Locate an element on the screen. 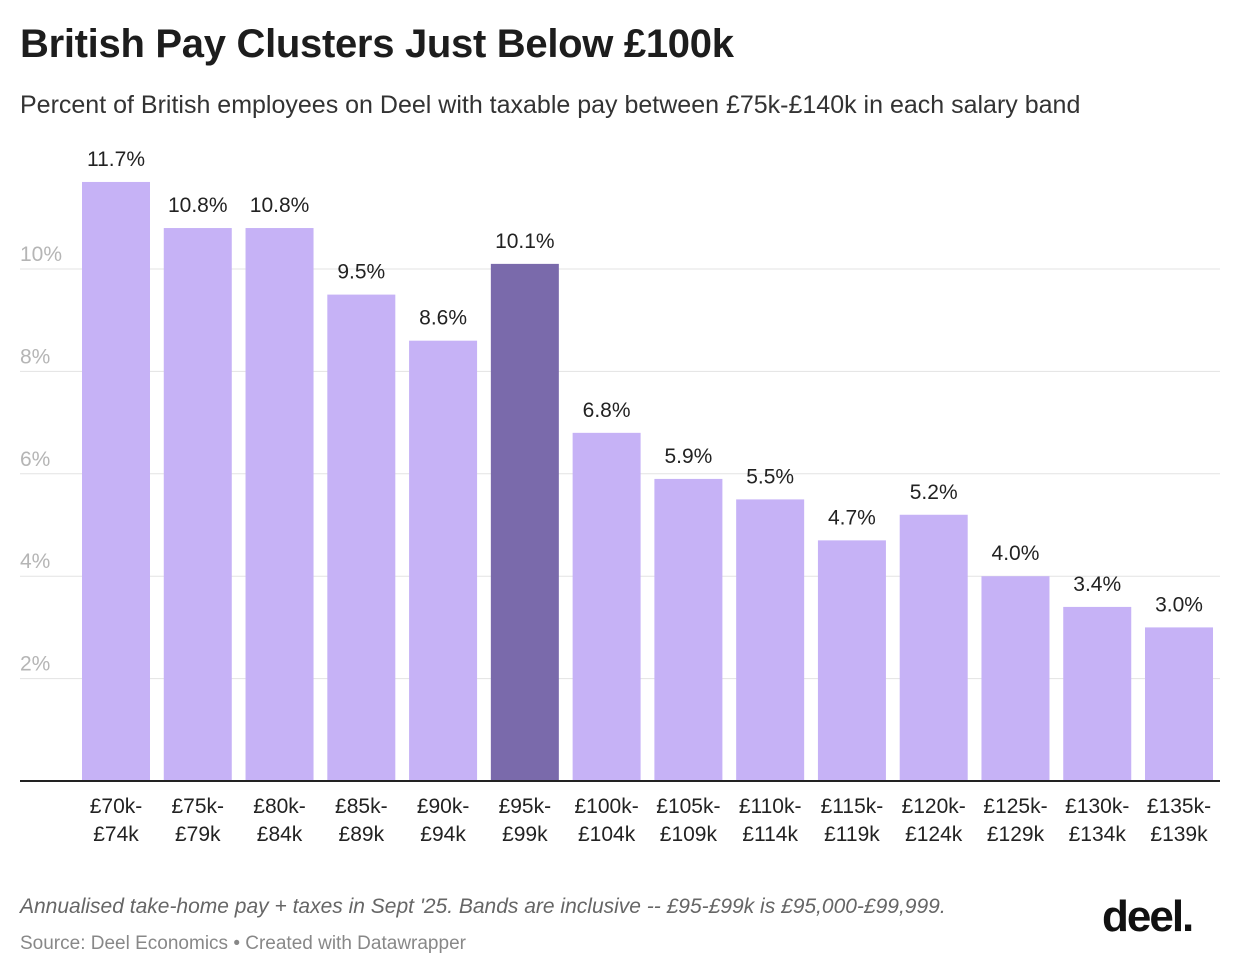 The image size is (1240, 978). chart-title: British Pay Clusters Just Below £100k is located at coordinates (377, 44).